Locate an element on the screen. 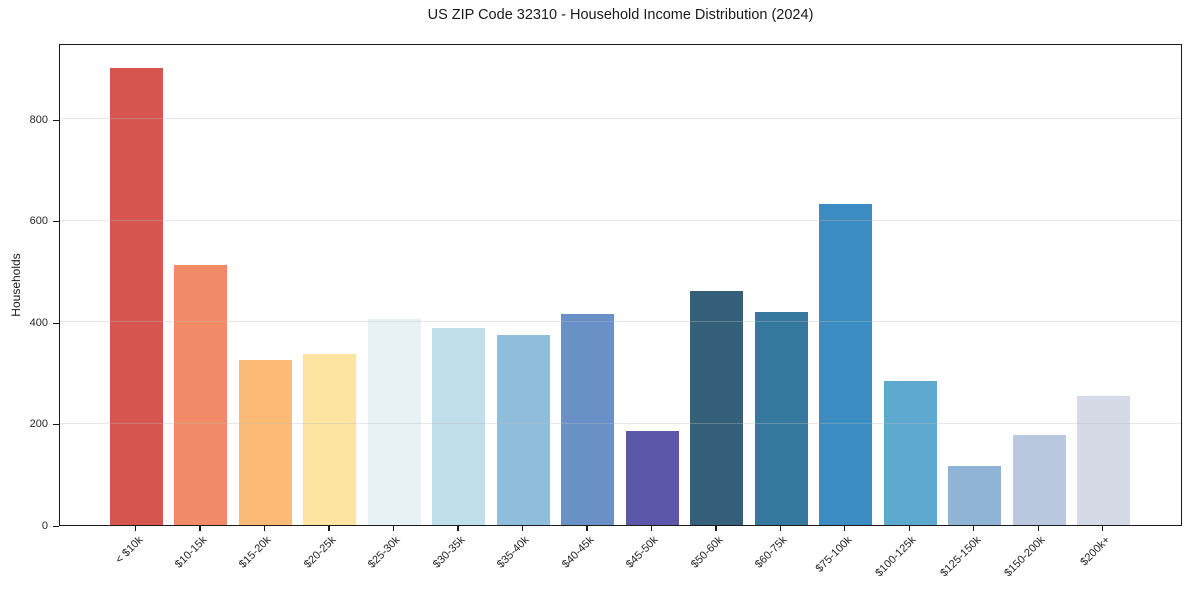  bar-$100-125k is located at coordinates (910, 453).